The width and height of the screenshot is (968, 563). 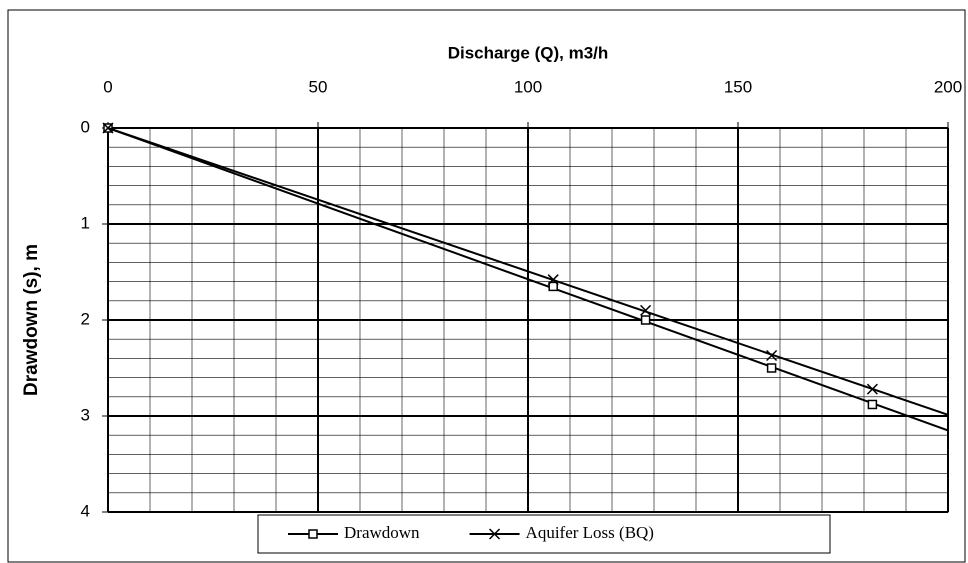 I want to click on x-tick-label: 100, so click(x=528, y=86).